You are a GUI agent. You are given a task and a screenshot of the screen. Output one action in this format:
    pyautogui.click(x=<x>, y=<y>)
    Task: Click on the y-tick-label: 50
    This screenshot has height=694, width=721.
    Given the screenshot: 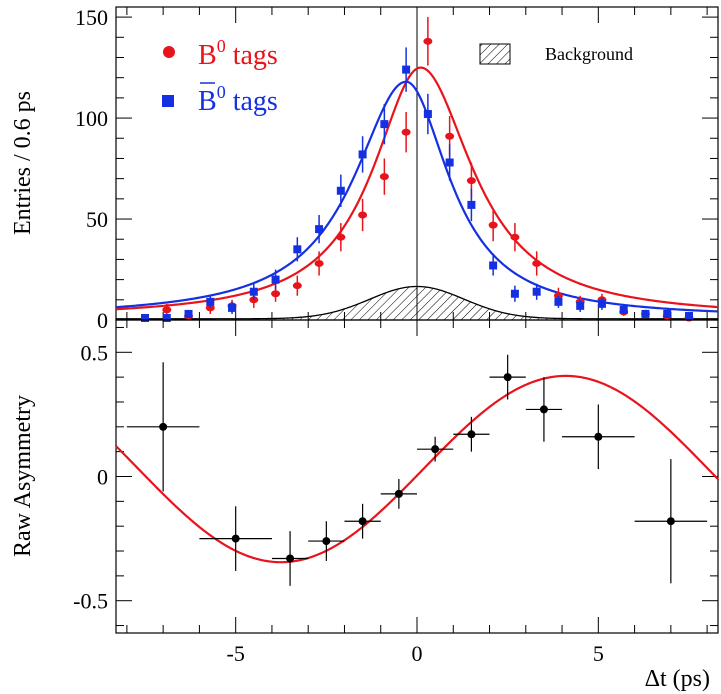 What is the action you would take?
    pyautogui.click(x=97, y=219)
    